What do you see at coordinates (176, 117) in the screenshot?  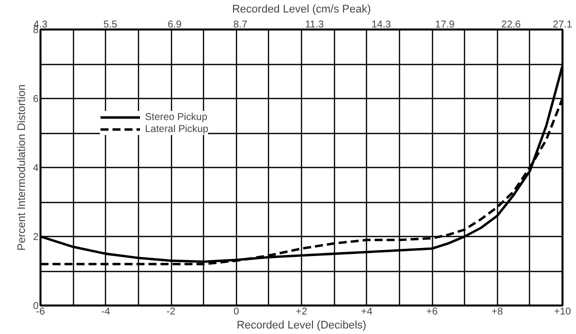 I see `legend-label: Stereo Pickup` at bounding box center [176, 117].